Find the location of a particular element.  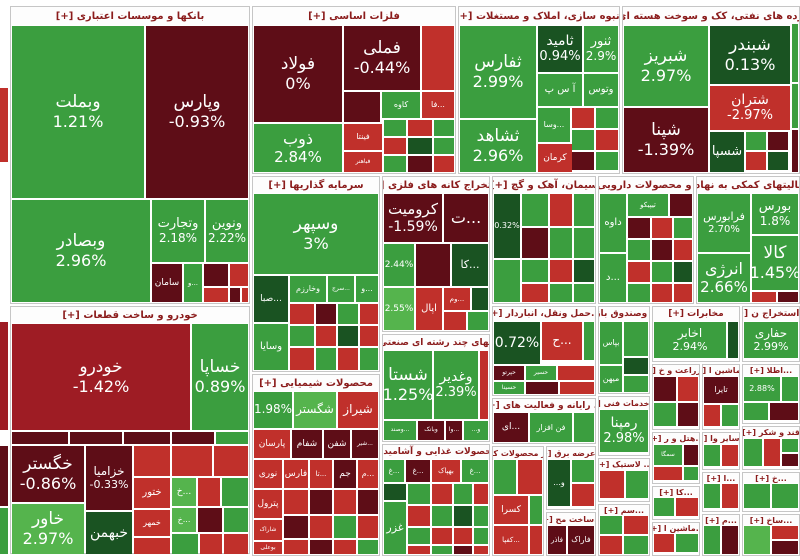

sector-header-oil-extraction: ...استخراج ن [+] is located at coordinates (771, 314).